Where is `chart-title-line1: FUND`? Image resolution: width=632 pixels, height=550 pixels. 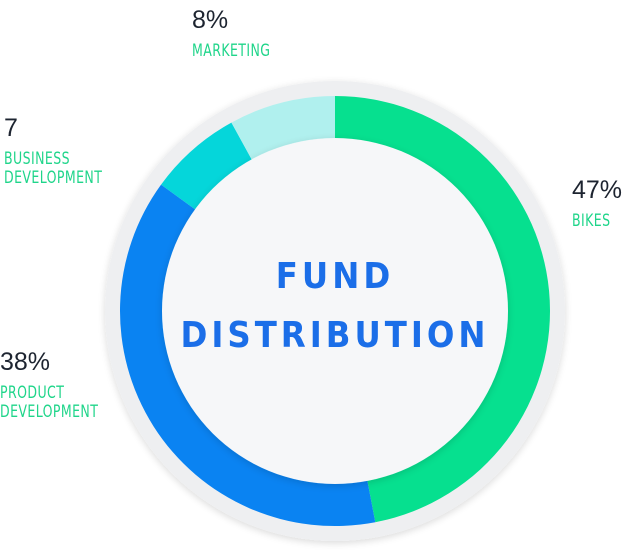
chart-title-line1: FUND is located at coordinates (335, 276).